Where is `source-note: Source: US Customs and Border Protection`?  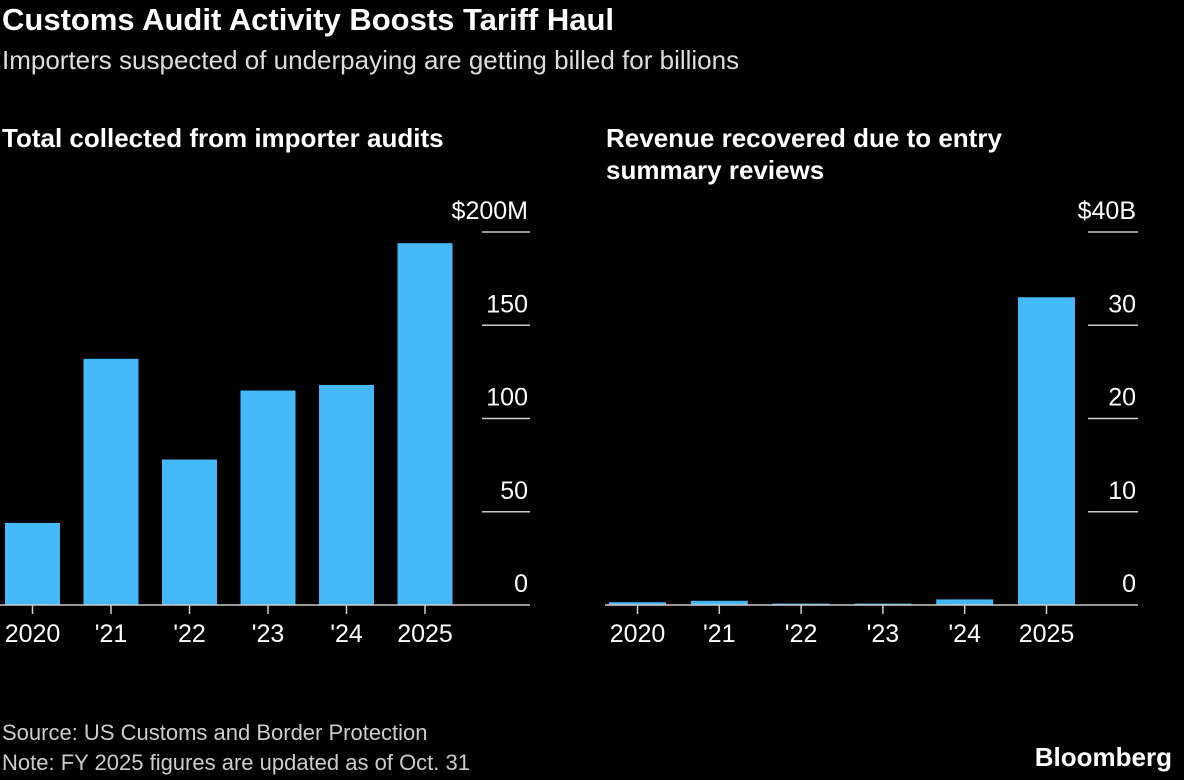 source-note: Source: US Customs and Border Protection is located at coordinates (215, 732).